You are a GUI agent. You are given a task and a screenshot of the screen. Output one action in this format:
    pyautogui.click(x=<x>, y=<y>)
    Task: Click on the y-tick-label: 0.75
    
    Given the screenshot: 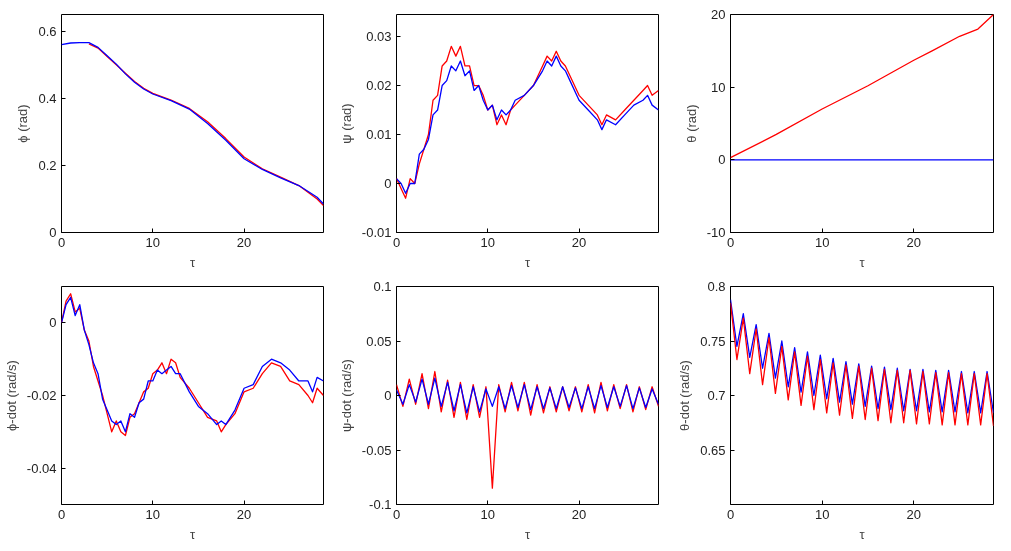 What is the action you would take?
    pyautogui.click(x=713, y=341)
    